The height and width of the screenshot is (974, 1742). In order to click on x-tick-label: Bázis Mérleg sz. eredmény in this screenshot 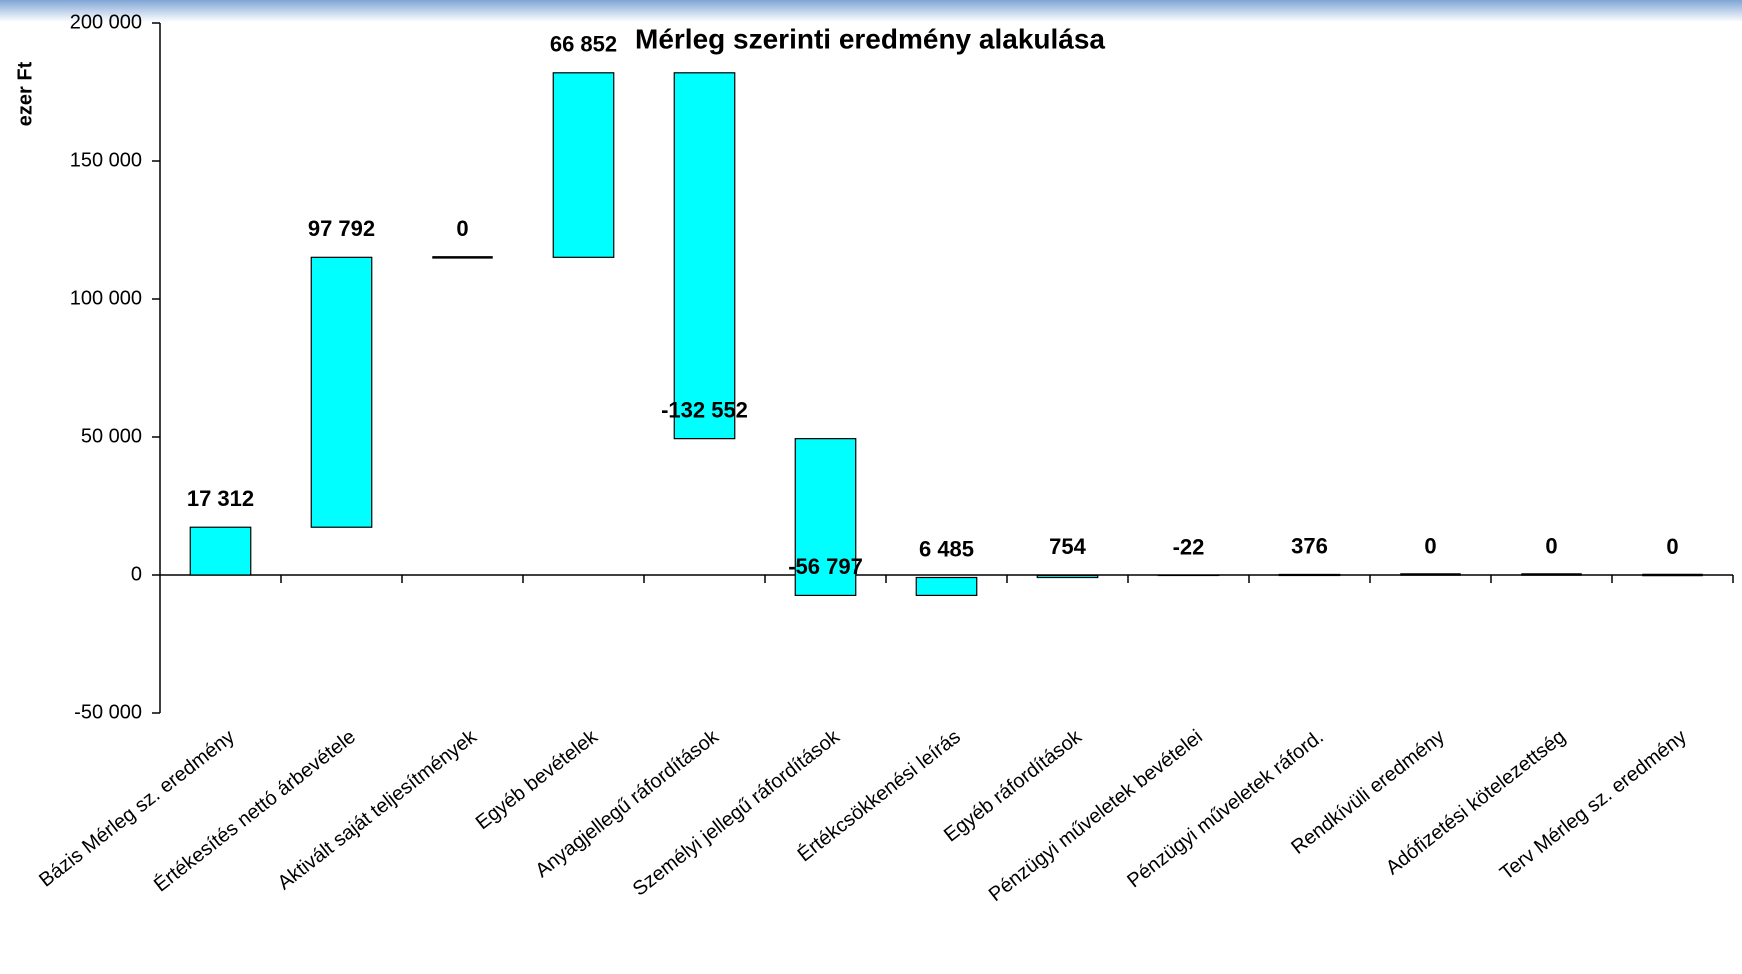, I will do `click(137, 809)`.